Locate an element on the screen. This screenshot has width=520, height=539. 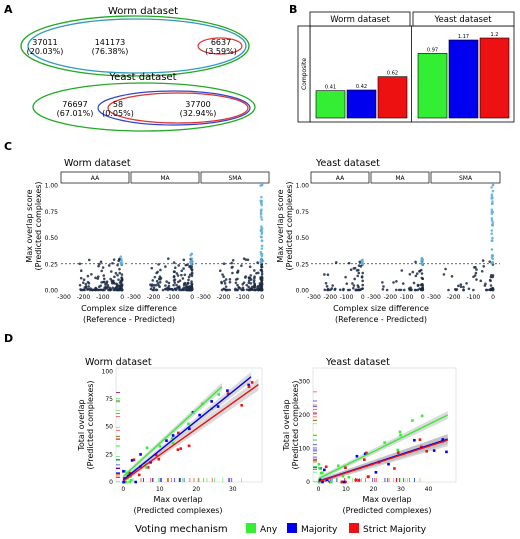
c-yeast-xtick: 0 is located at coordinates (493, 297).